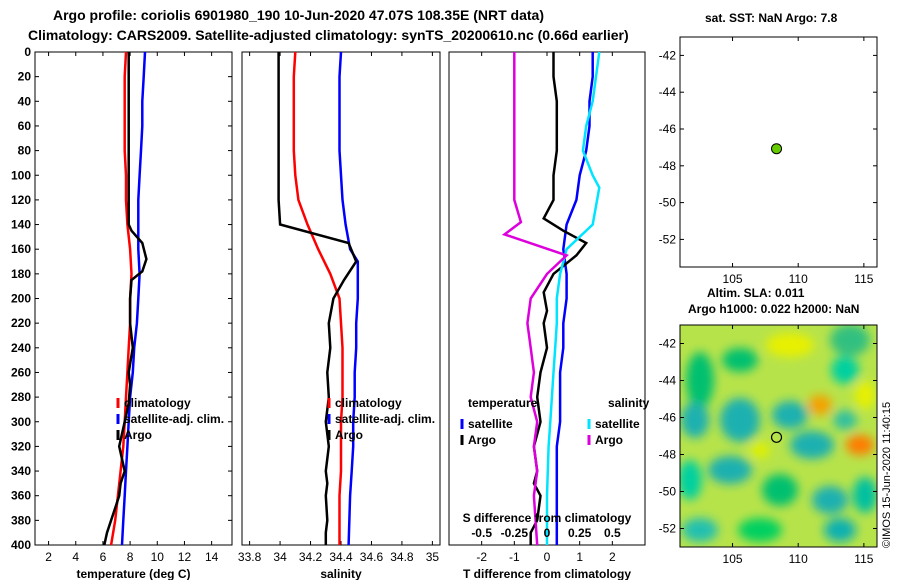 This screenshot has height=580, width=900. I want to click on sla-heatmap, so click(778, 433).